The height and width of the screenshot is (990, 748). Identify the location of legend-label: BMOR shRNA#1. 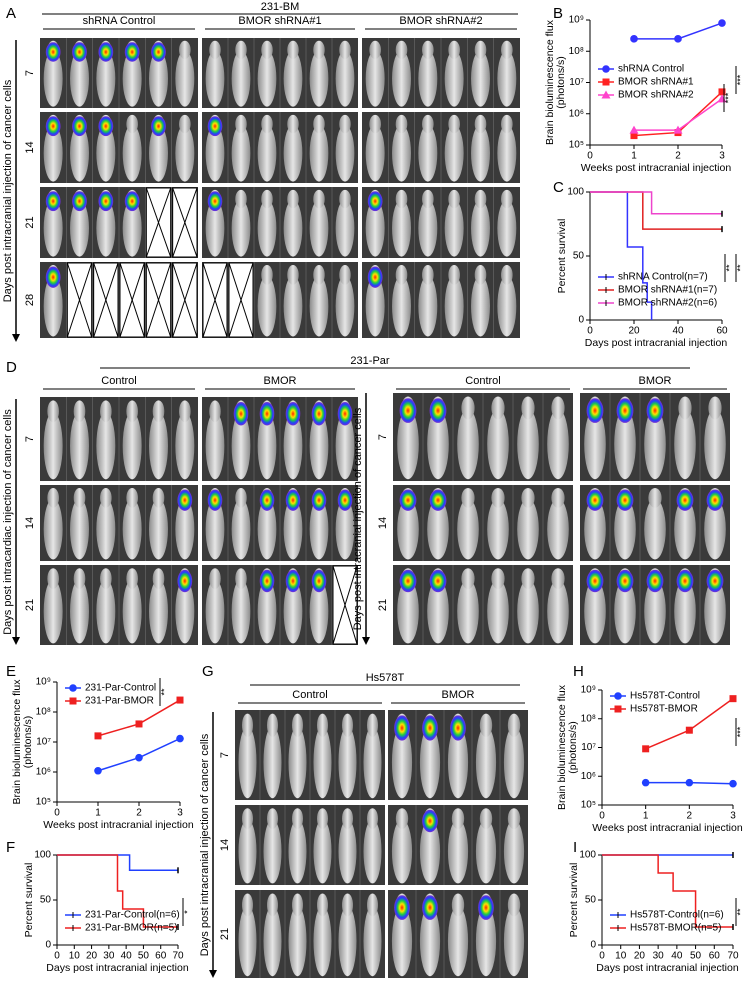
(656, 82).